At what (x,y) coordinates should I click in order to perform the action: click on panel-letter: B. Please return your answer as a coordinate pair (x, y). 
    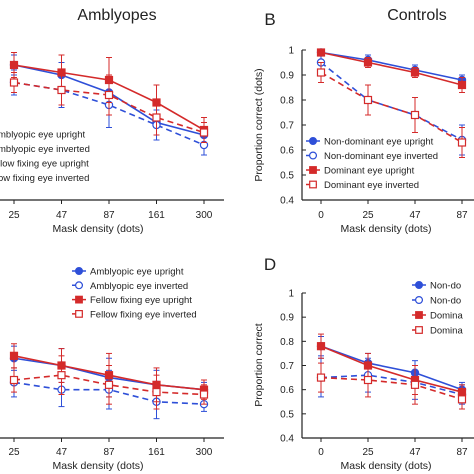
    Looking at the image, I should click on (269, 19).